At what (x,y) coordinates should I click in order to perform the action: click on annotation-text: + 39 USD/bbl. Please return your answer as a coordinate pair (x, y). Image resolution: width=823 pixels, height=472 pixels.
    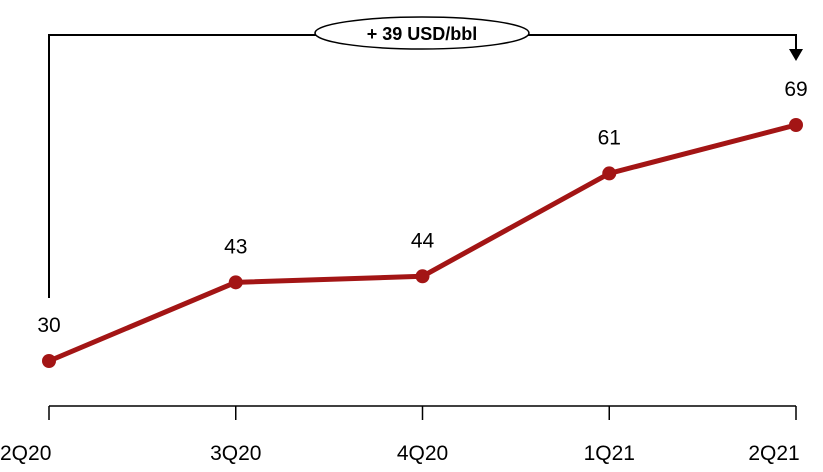
    Looking at the image, I should click on (422, 34).